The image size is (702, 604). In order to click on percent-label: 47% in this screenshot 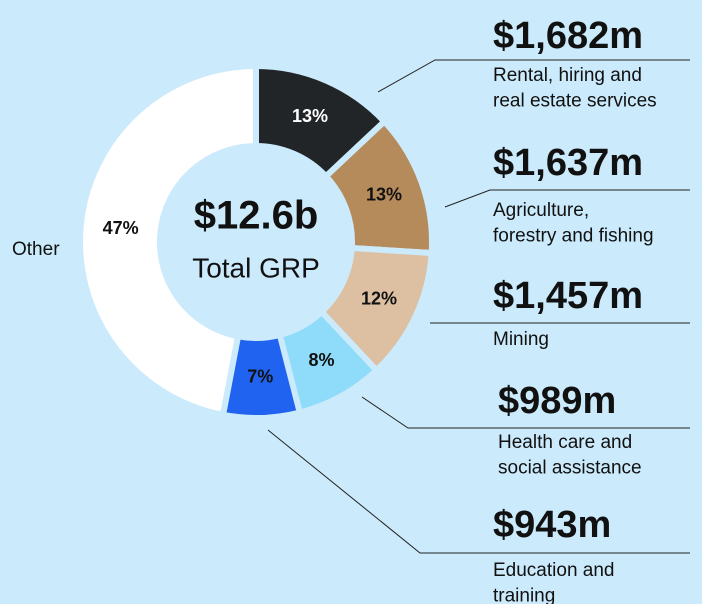, I will do `click(121, 228)`.